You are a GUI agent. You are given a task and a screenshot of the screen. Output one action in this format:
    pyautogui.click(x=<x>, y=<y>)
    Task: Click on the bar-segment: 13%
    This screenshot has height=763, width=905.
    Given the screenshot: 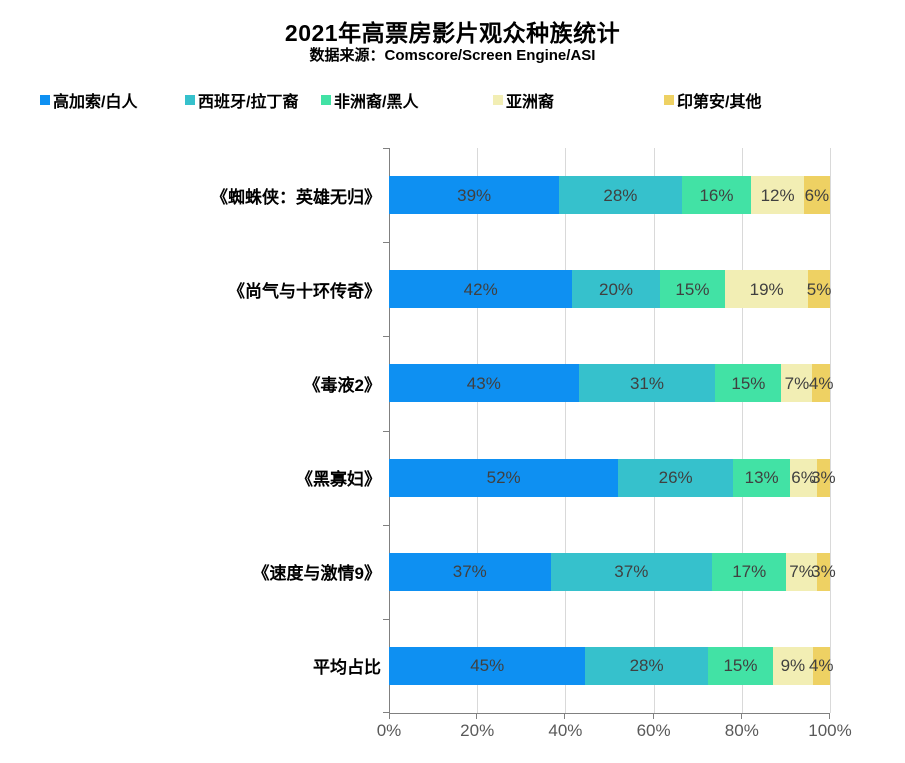 What is the action you would take?
    pyautogui.click(x=761, y=477)
    